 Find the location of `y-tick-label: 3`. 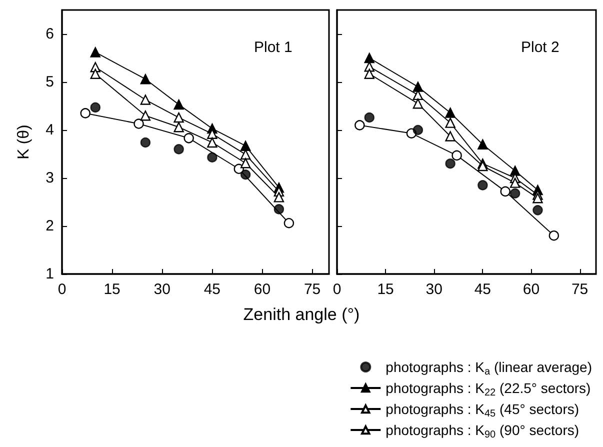

y-tick-label: 3 is located at coordinates (50, 178).